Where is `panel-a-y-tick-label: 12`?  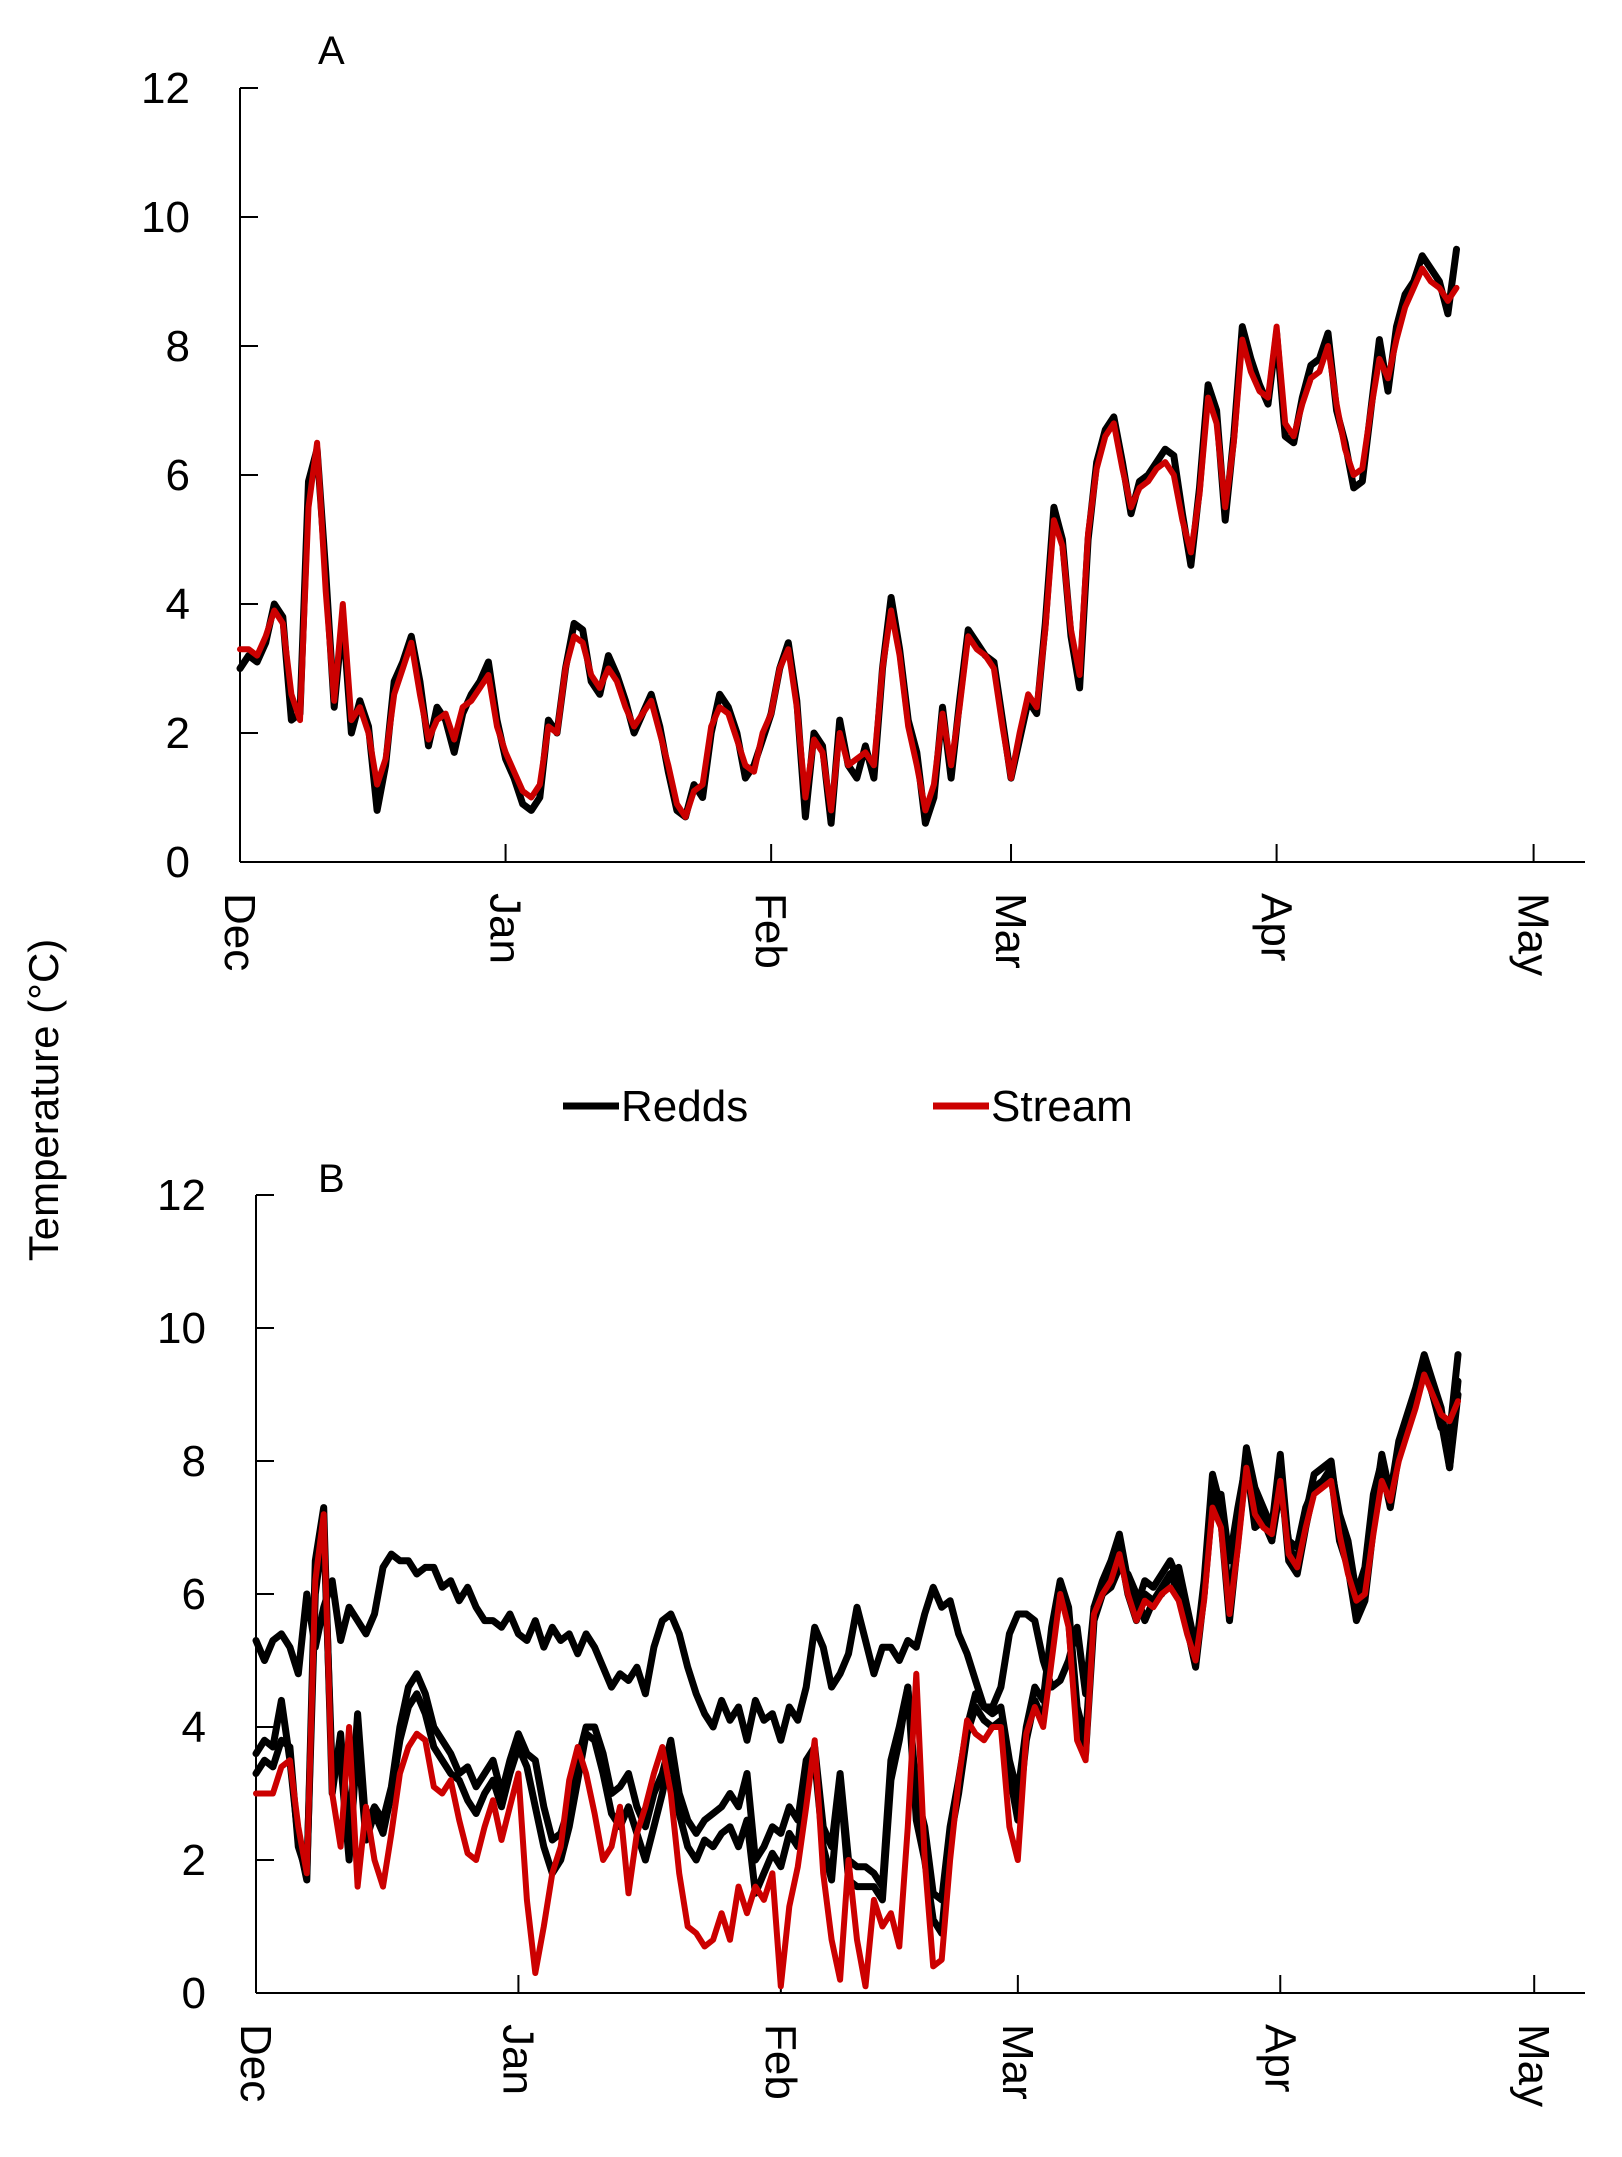
panel-a-y-tick-label: 12 is located at coordinates (165, 88).